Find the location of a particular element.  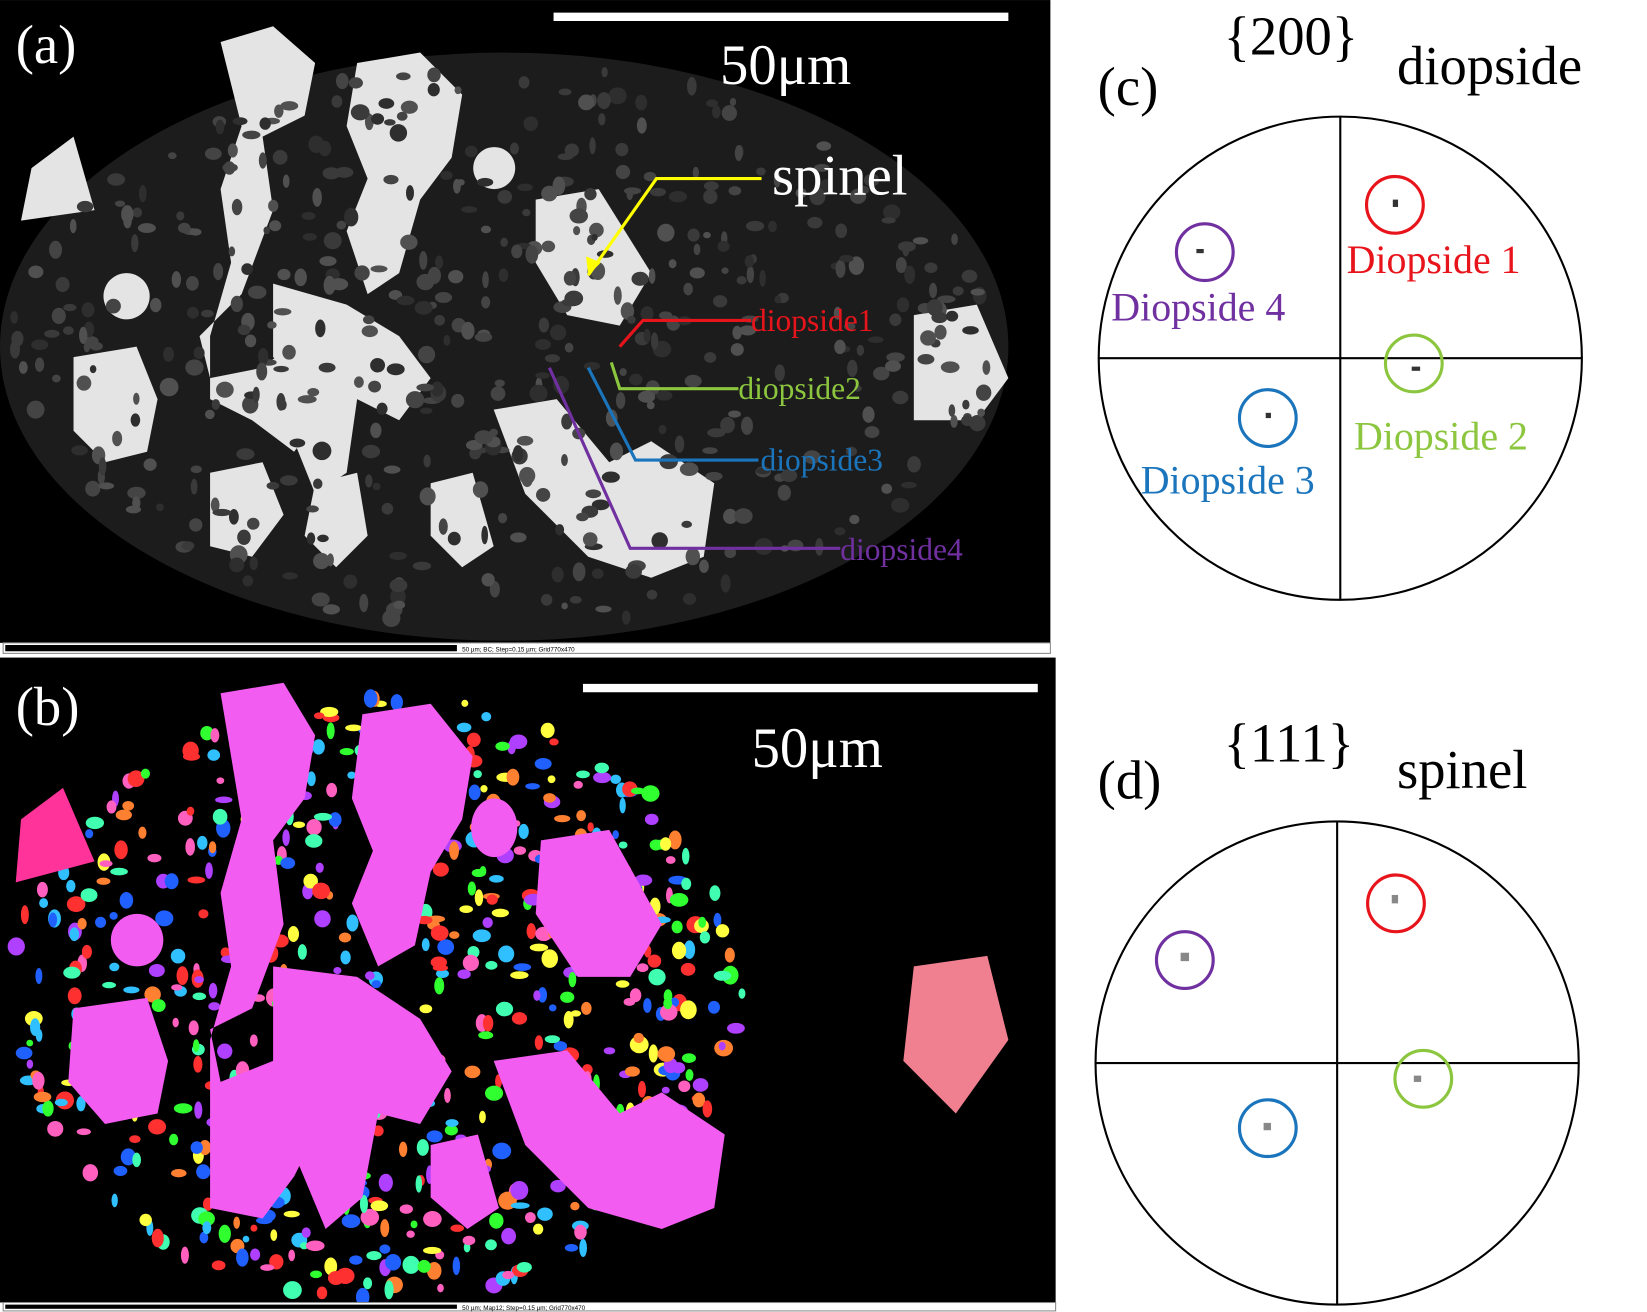

arrow is located at coordinates (674, 227).